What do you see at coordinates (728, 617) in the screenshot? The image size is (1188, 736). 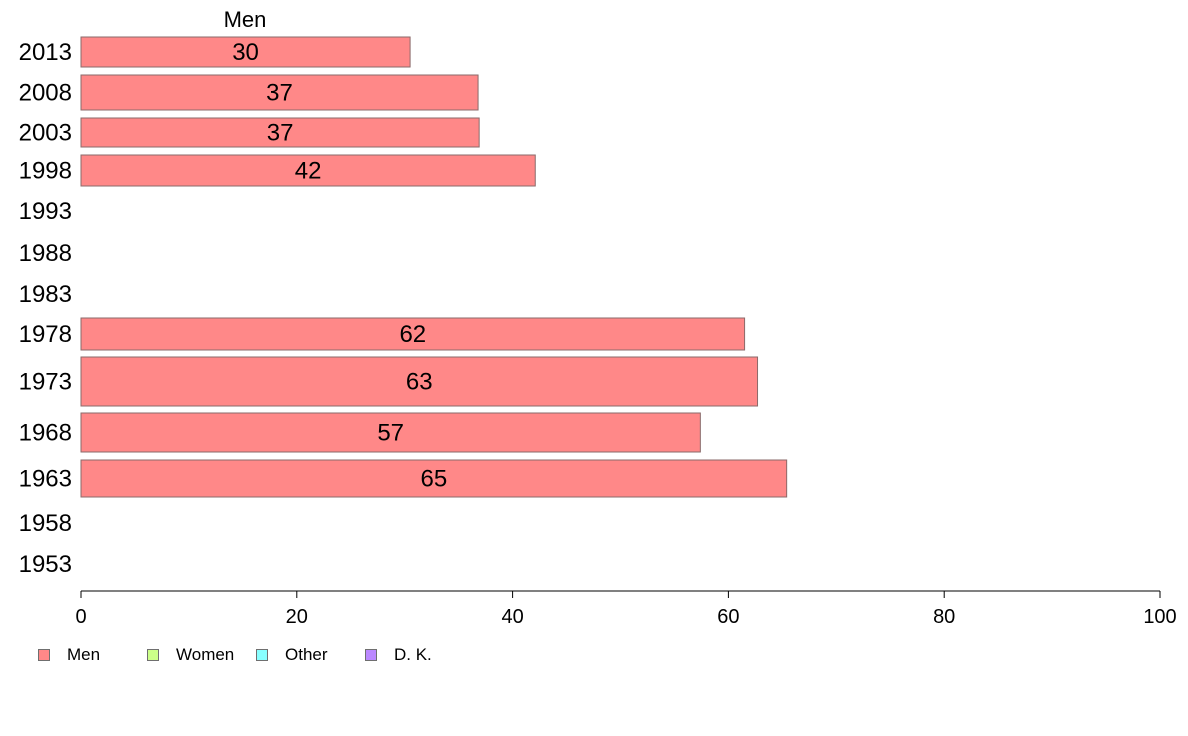 I see `x-tick-label-60: 60` at bounding box center [728, 617].